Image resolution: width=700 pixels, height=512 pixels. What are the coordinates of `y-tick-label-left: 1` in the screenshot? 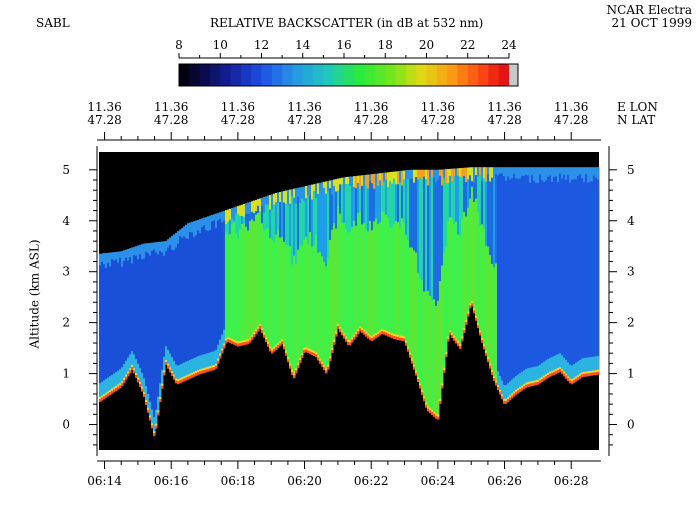 It's located at (66, 374).